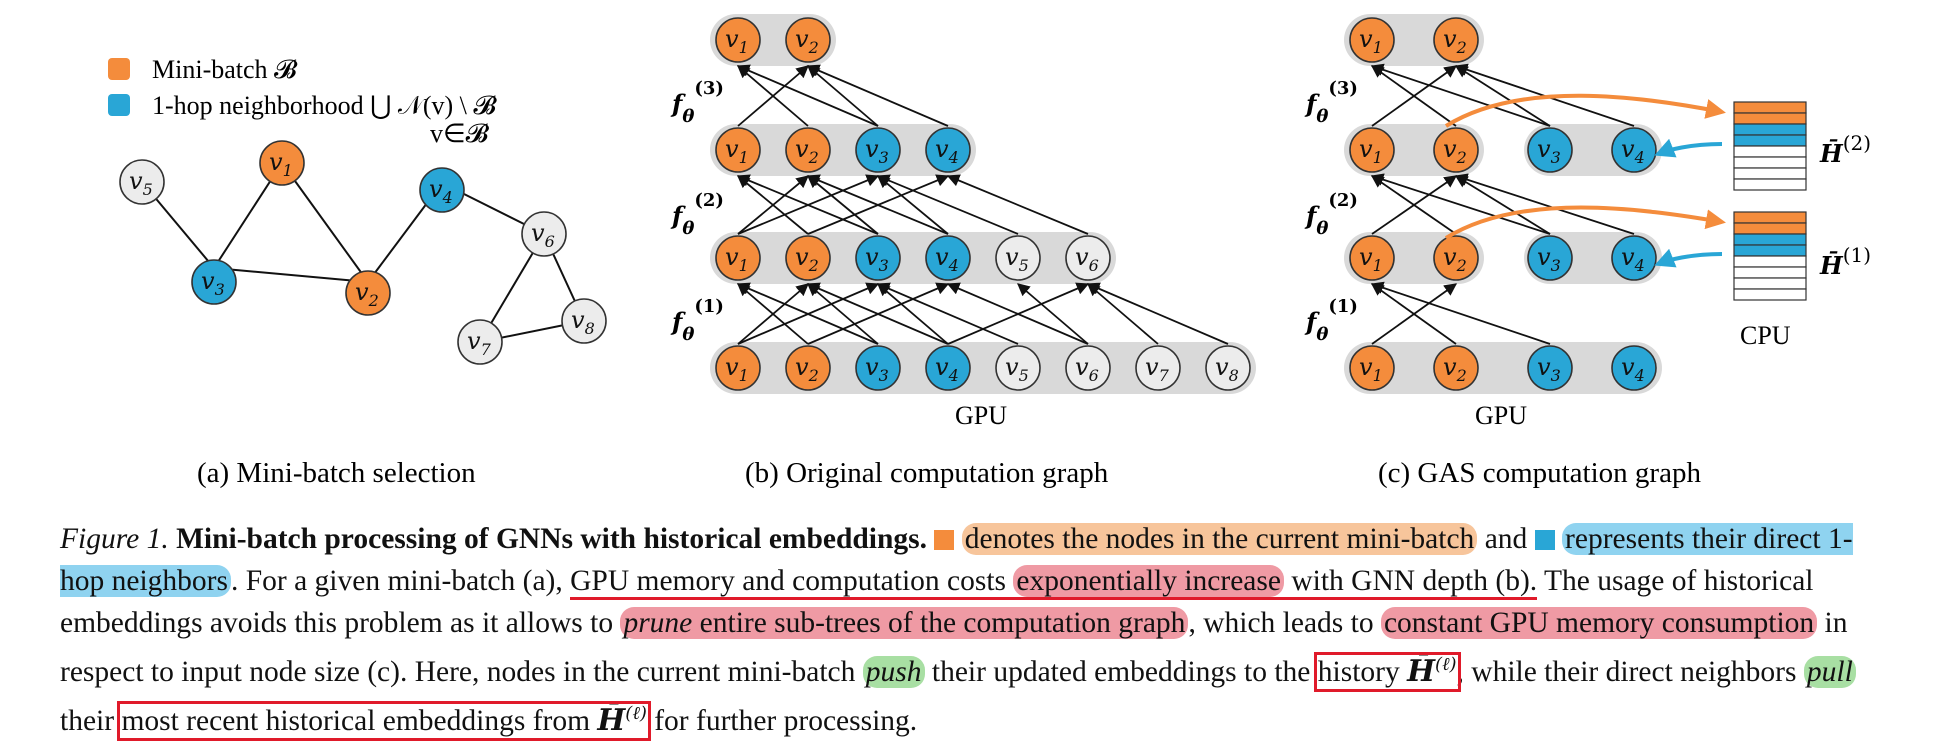 The image size is (1941, 744). I want to click on caption-p7: with GNN depth (b)., so click(1414, 581).